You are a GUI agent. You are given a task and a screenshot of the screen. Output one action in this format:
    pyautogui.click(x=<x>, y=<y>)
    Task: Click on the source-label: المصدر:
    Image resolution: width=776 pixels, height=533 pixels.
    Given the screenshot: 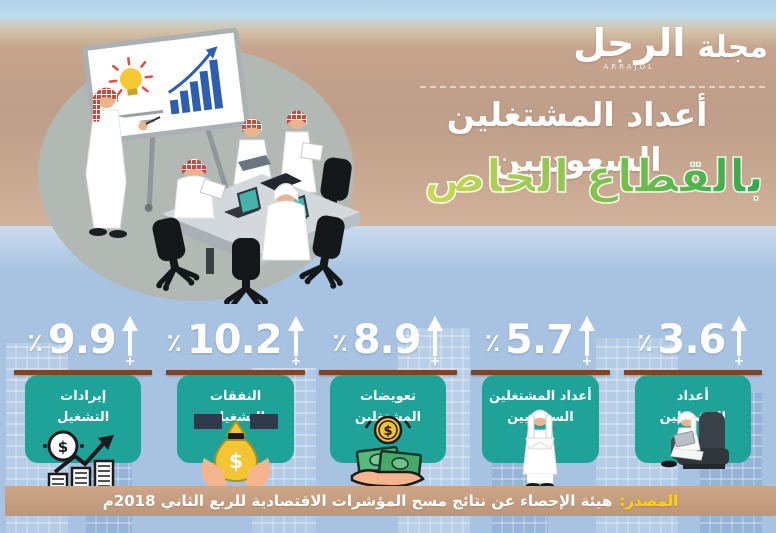 What is the action you would take?
    pyautogui.click(x=649, y=501)
    